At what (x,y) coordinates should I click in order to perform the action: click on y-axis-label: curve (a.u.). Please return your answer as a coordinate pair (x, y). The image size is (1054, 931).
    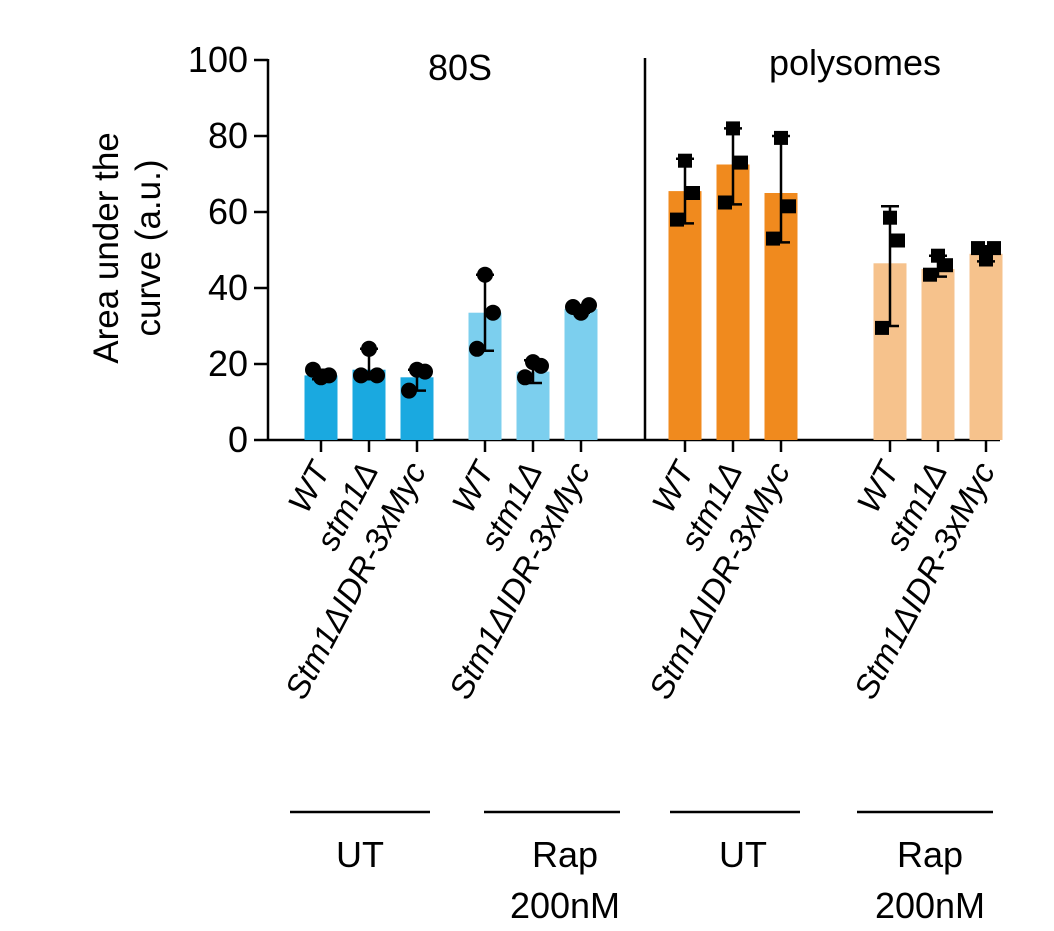
    Looking at the image, I should click on (148, 248).